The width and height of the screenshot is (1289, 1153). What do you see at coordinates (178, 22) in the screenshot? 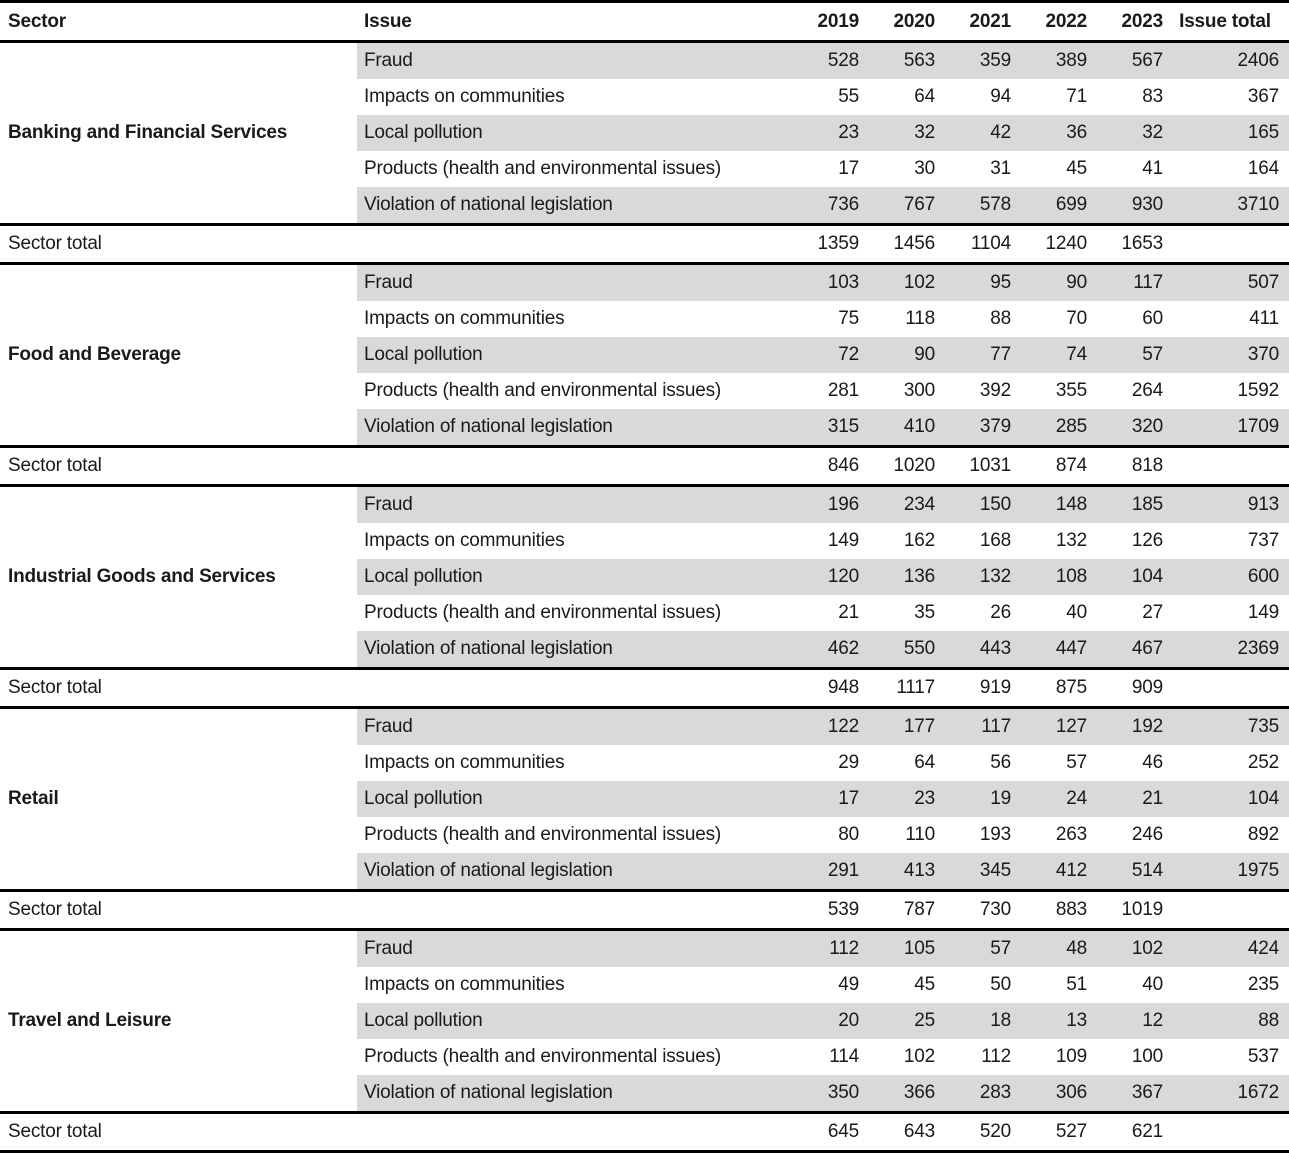
I see `header-sector: Sector` at bounding box center [178, 22].